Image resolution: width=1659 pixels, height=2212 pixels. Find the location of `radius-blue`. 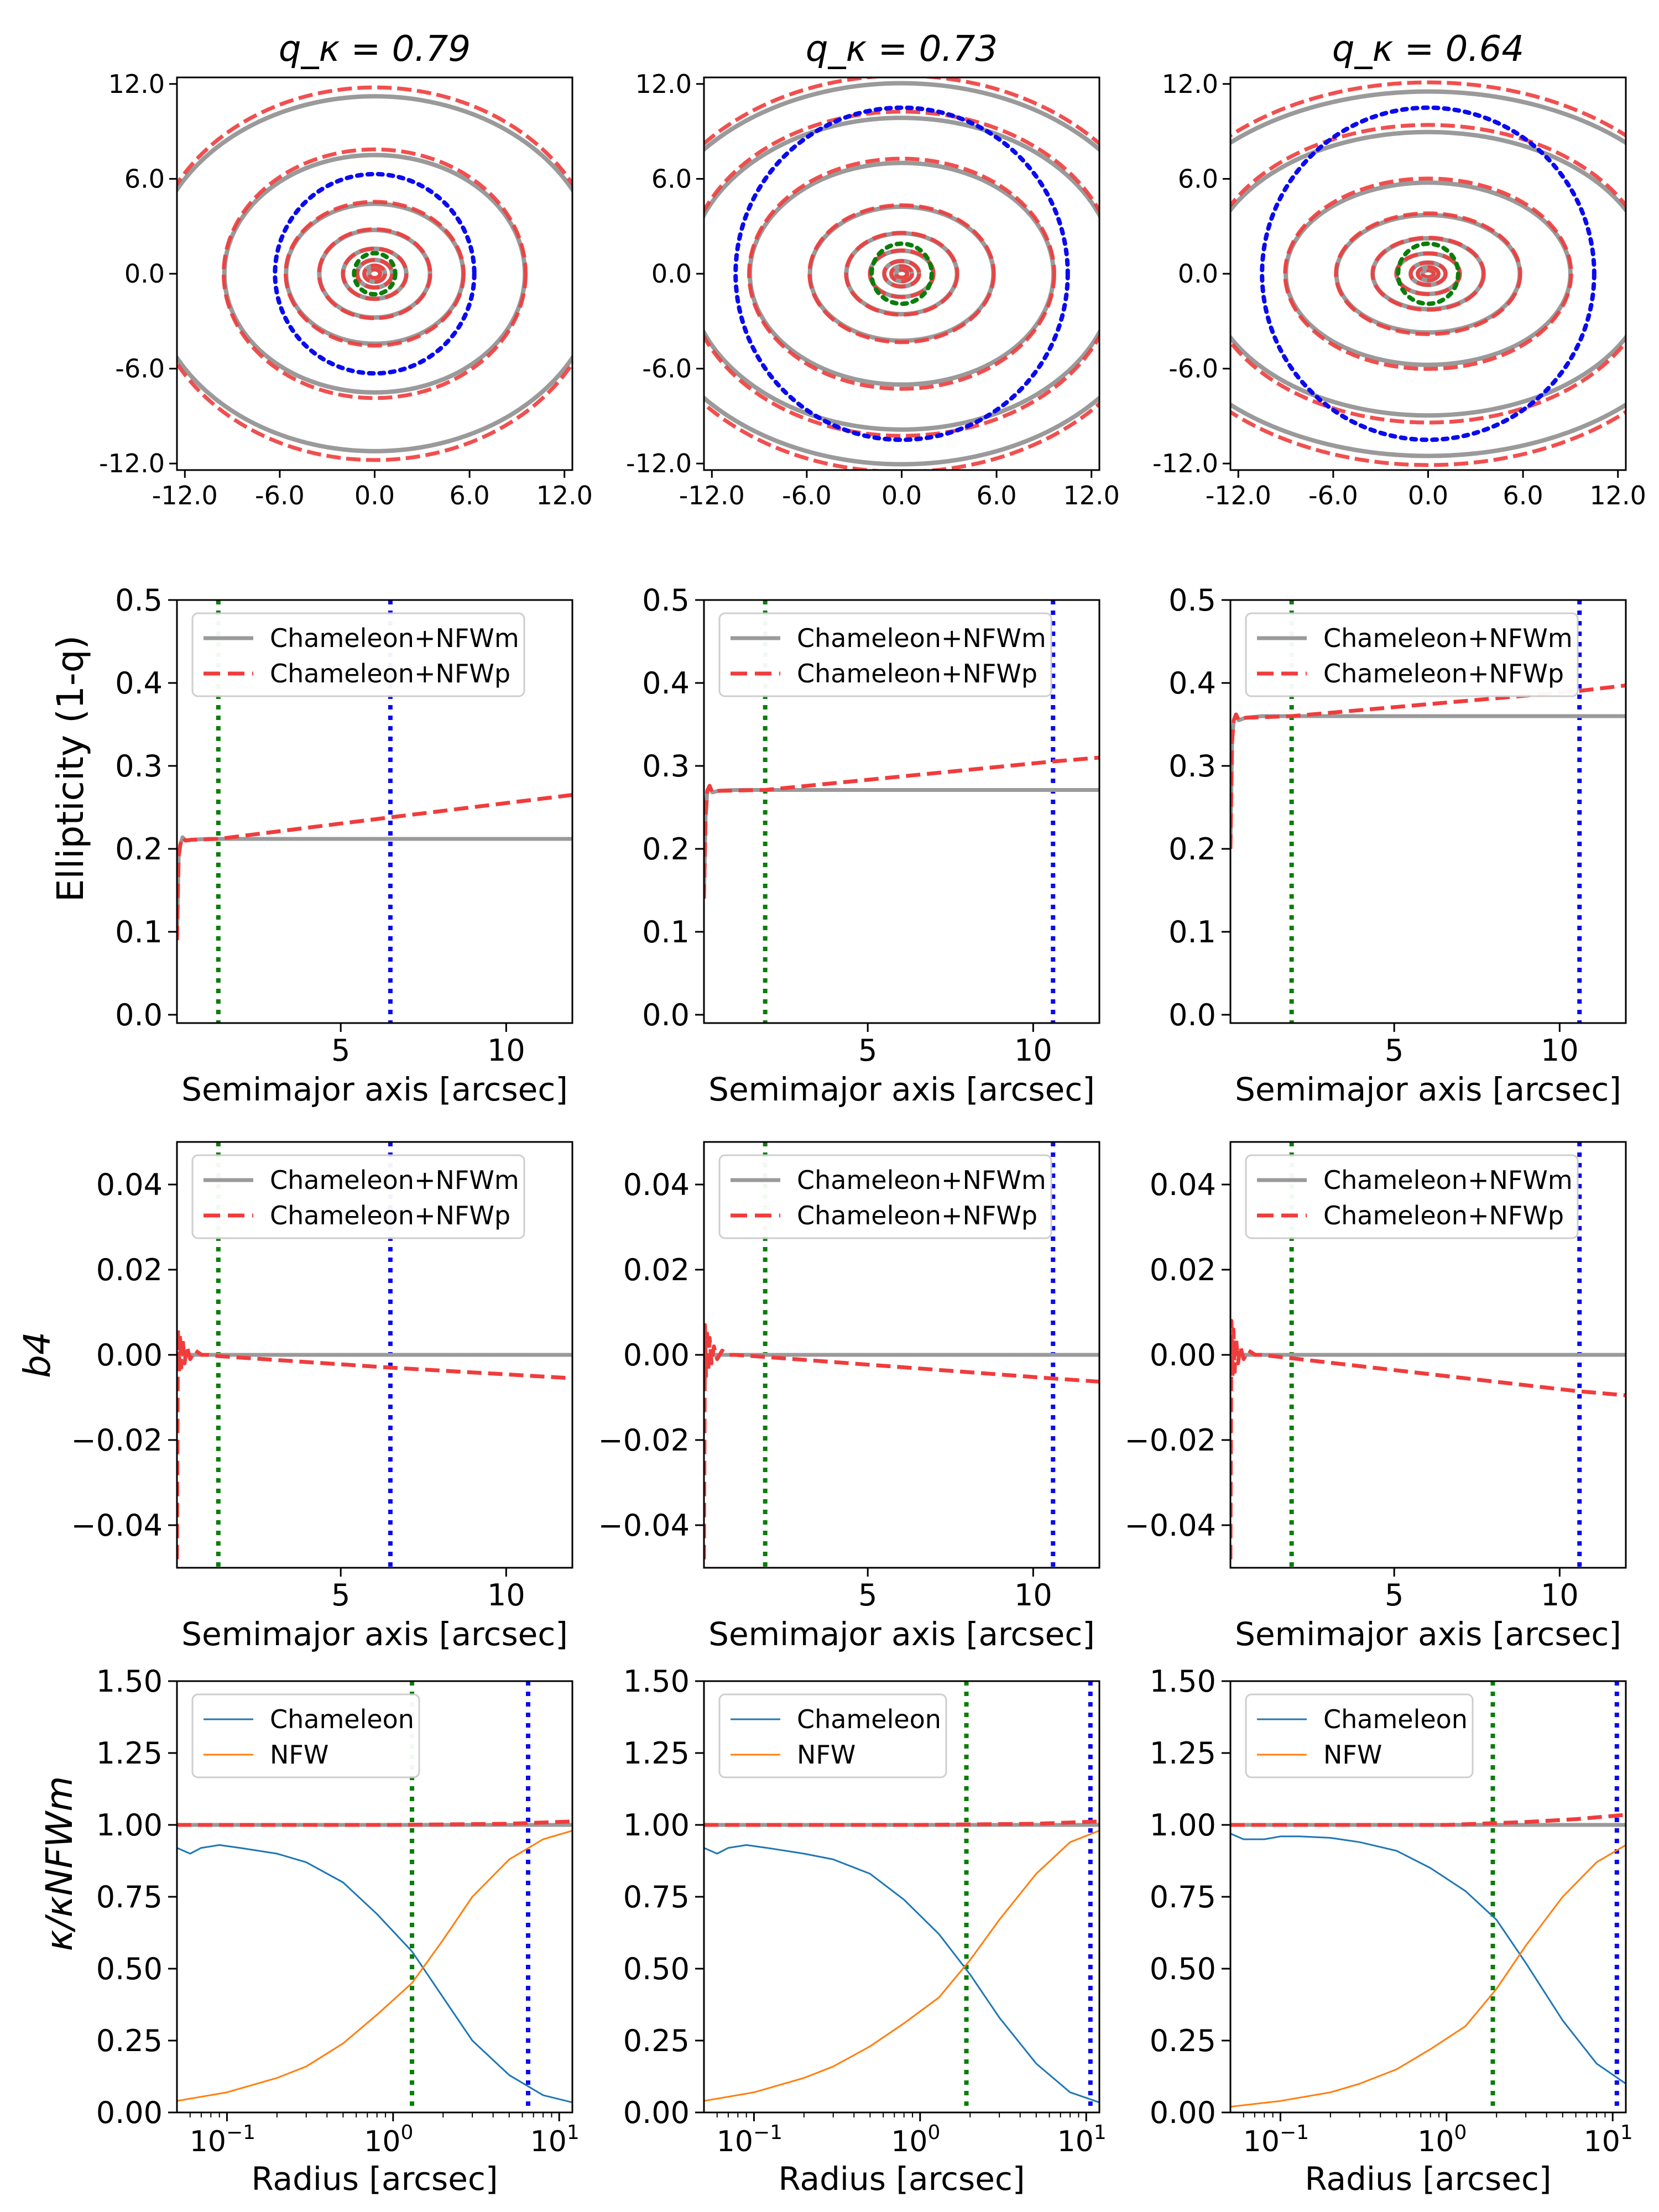

radius-blue is located at coordinates (902, 274).